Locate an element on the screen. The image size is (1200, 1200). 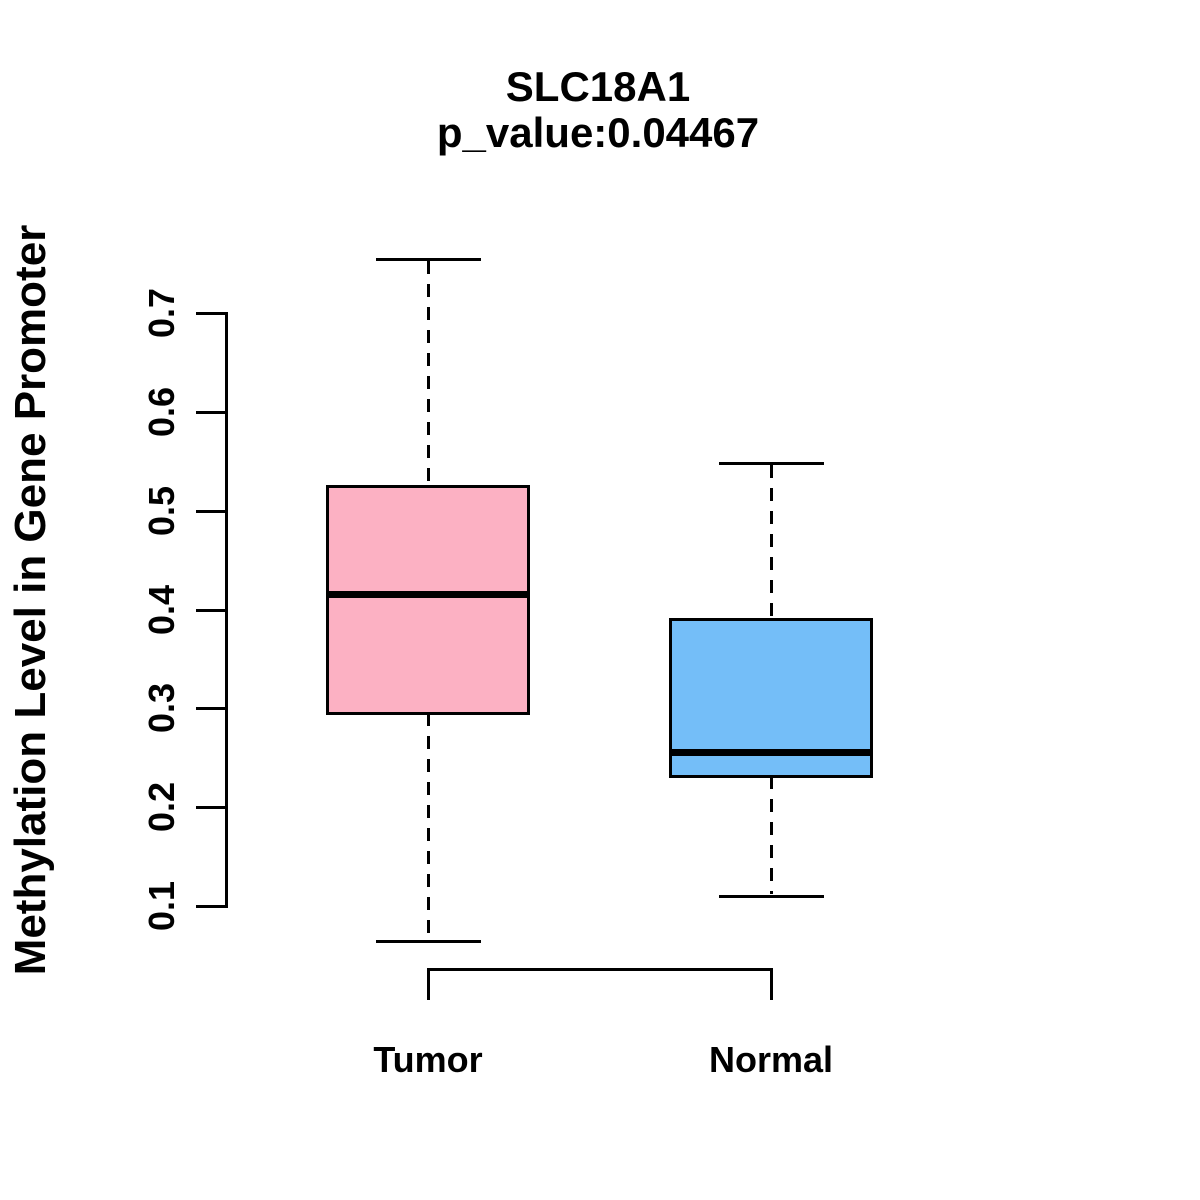
y-axis-tick-label: 0.2 is located at coordinates (161, 807).